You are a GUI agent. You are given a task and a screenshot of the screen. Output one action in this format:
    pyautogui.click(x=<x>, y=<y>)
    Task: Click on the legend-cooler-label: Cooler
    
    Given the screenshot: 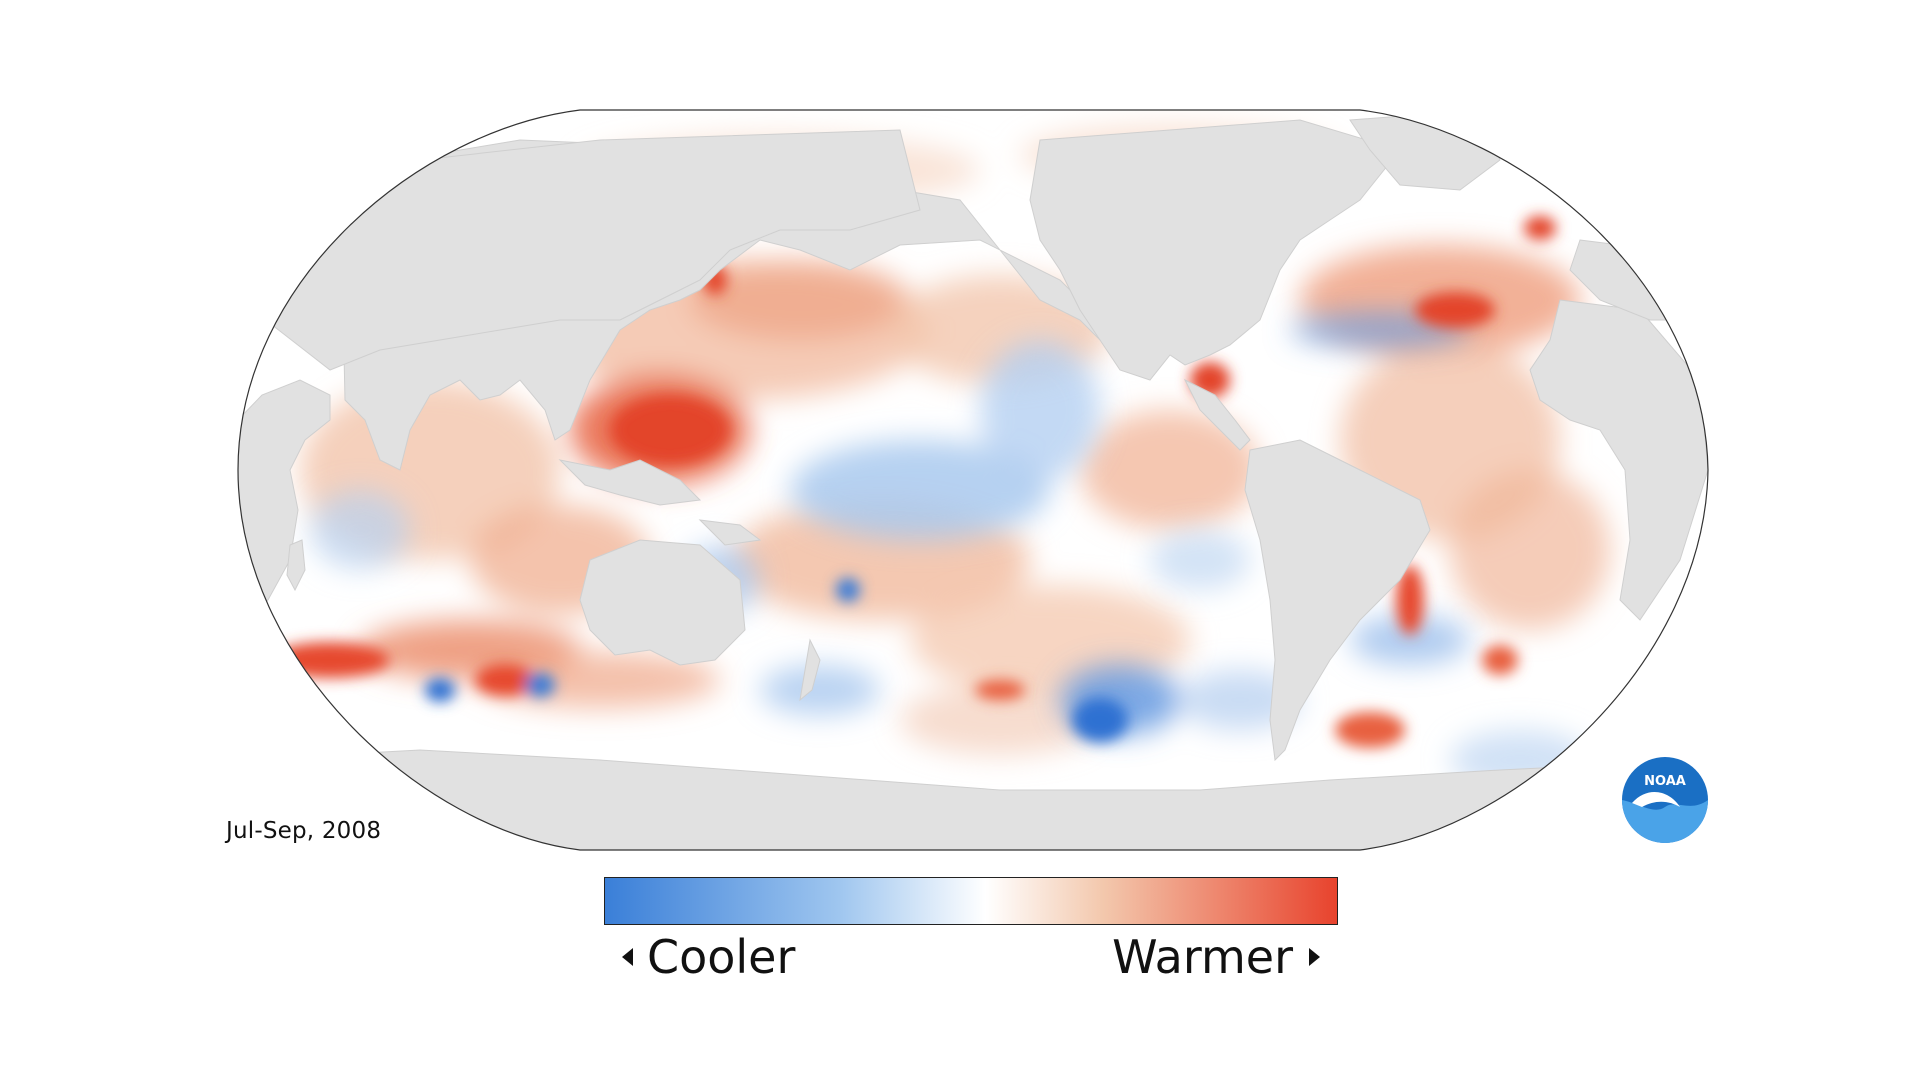 What is the action you would take?
    pyautogui.click(x=721, y=957)
    